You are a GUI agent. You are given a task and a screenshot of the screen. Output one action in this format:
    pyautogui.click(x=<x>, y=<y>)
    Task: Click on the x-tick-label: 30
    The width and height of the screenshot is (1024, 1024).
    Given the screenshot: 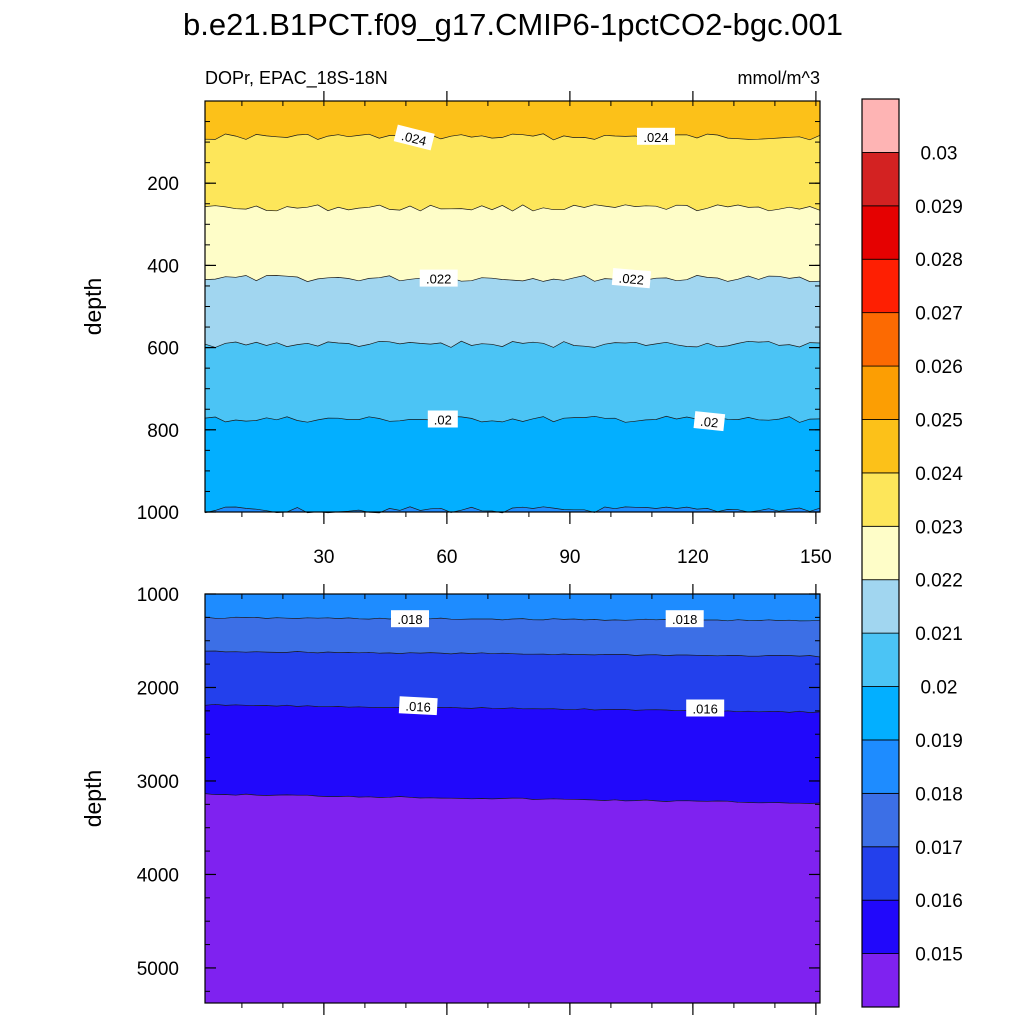 What is the action you would take?
    pyautogui.click(x=323, y=557)
    